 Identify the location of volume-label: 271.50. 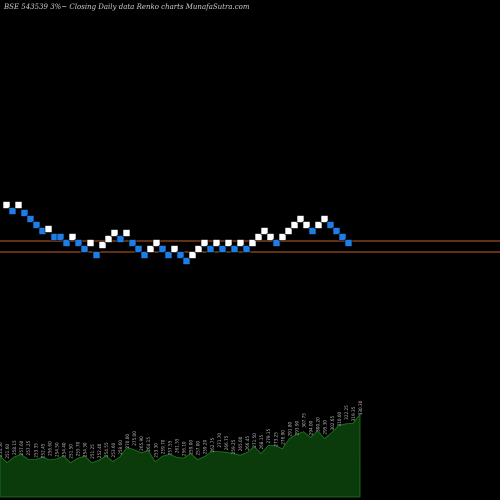
(254, 440).